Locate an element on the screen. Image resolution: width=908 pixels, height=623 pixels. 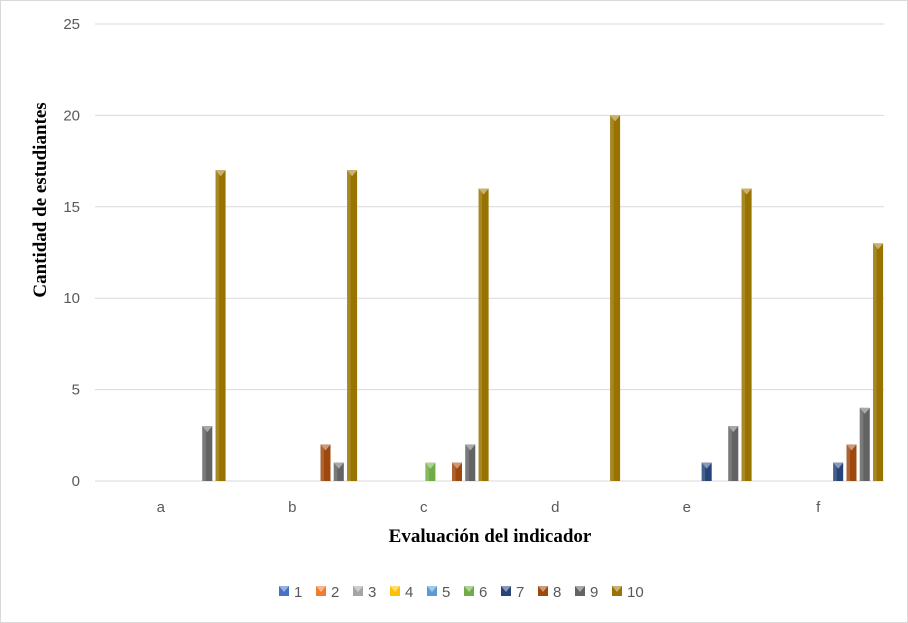
legend-label: 1 is located at coordinates (298, 592).